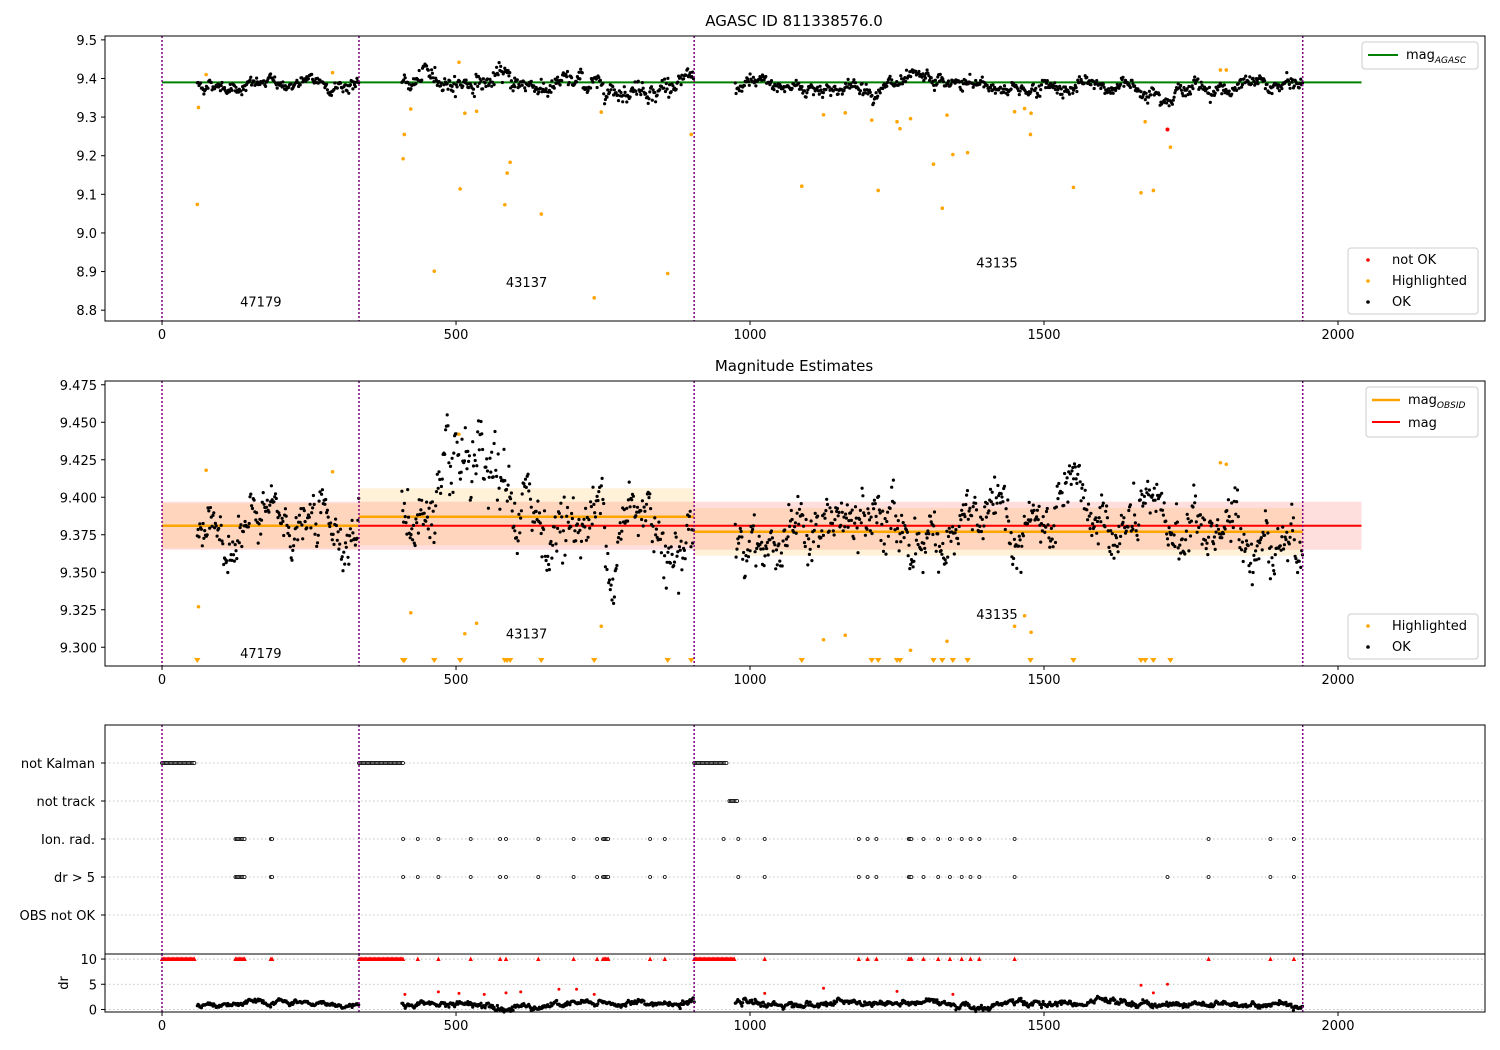 The image size is (1500, 1050). Describe the element at coordinates (577, 989) in the screenshot. I see `dr-outlier-point` at that location.